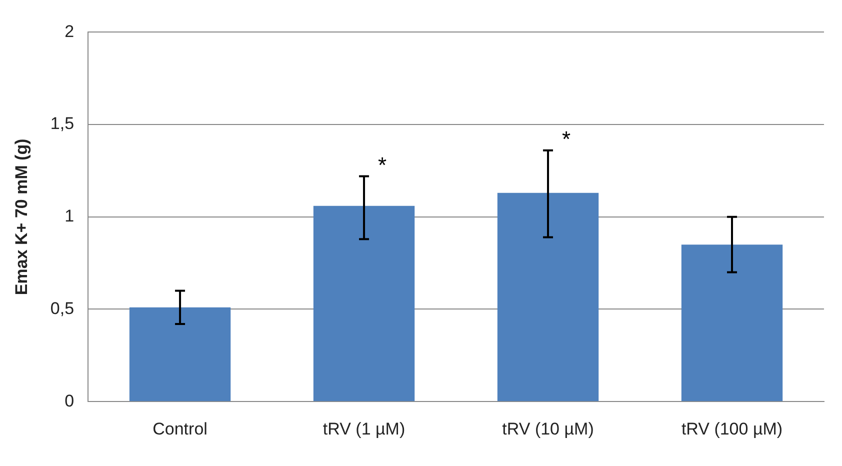  What do you see at coordinates (69, 400) in the screenshot?
I see `y-tick-label: 0` at bounding box center [69, 400].